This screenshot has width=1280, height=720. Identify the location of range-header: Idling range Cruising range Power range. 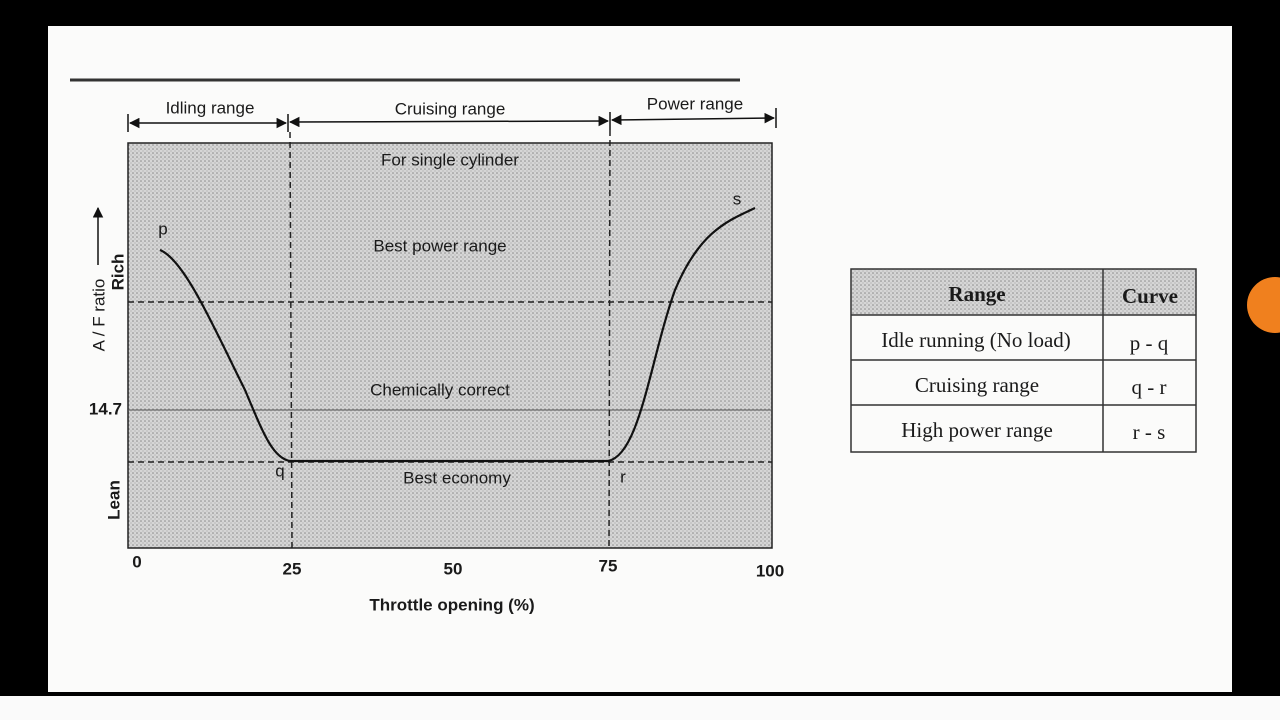
(452, 113).